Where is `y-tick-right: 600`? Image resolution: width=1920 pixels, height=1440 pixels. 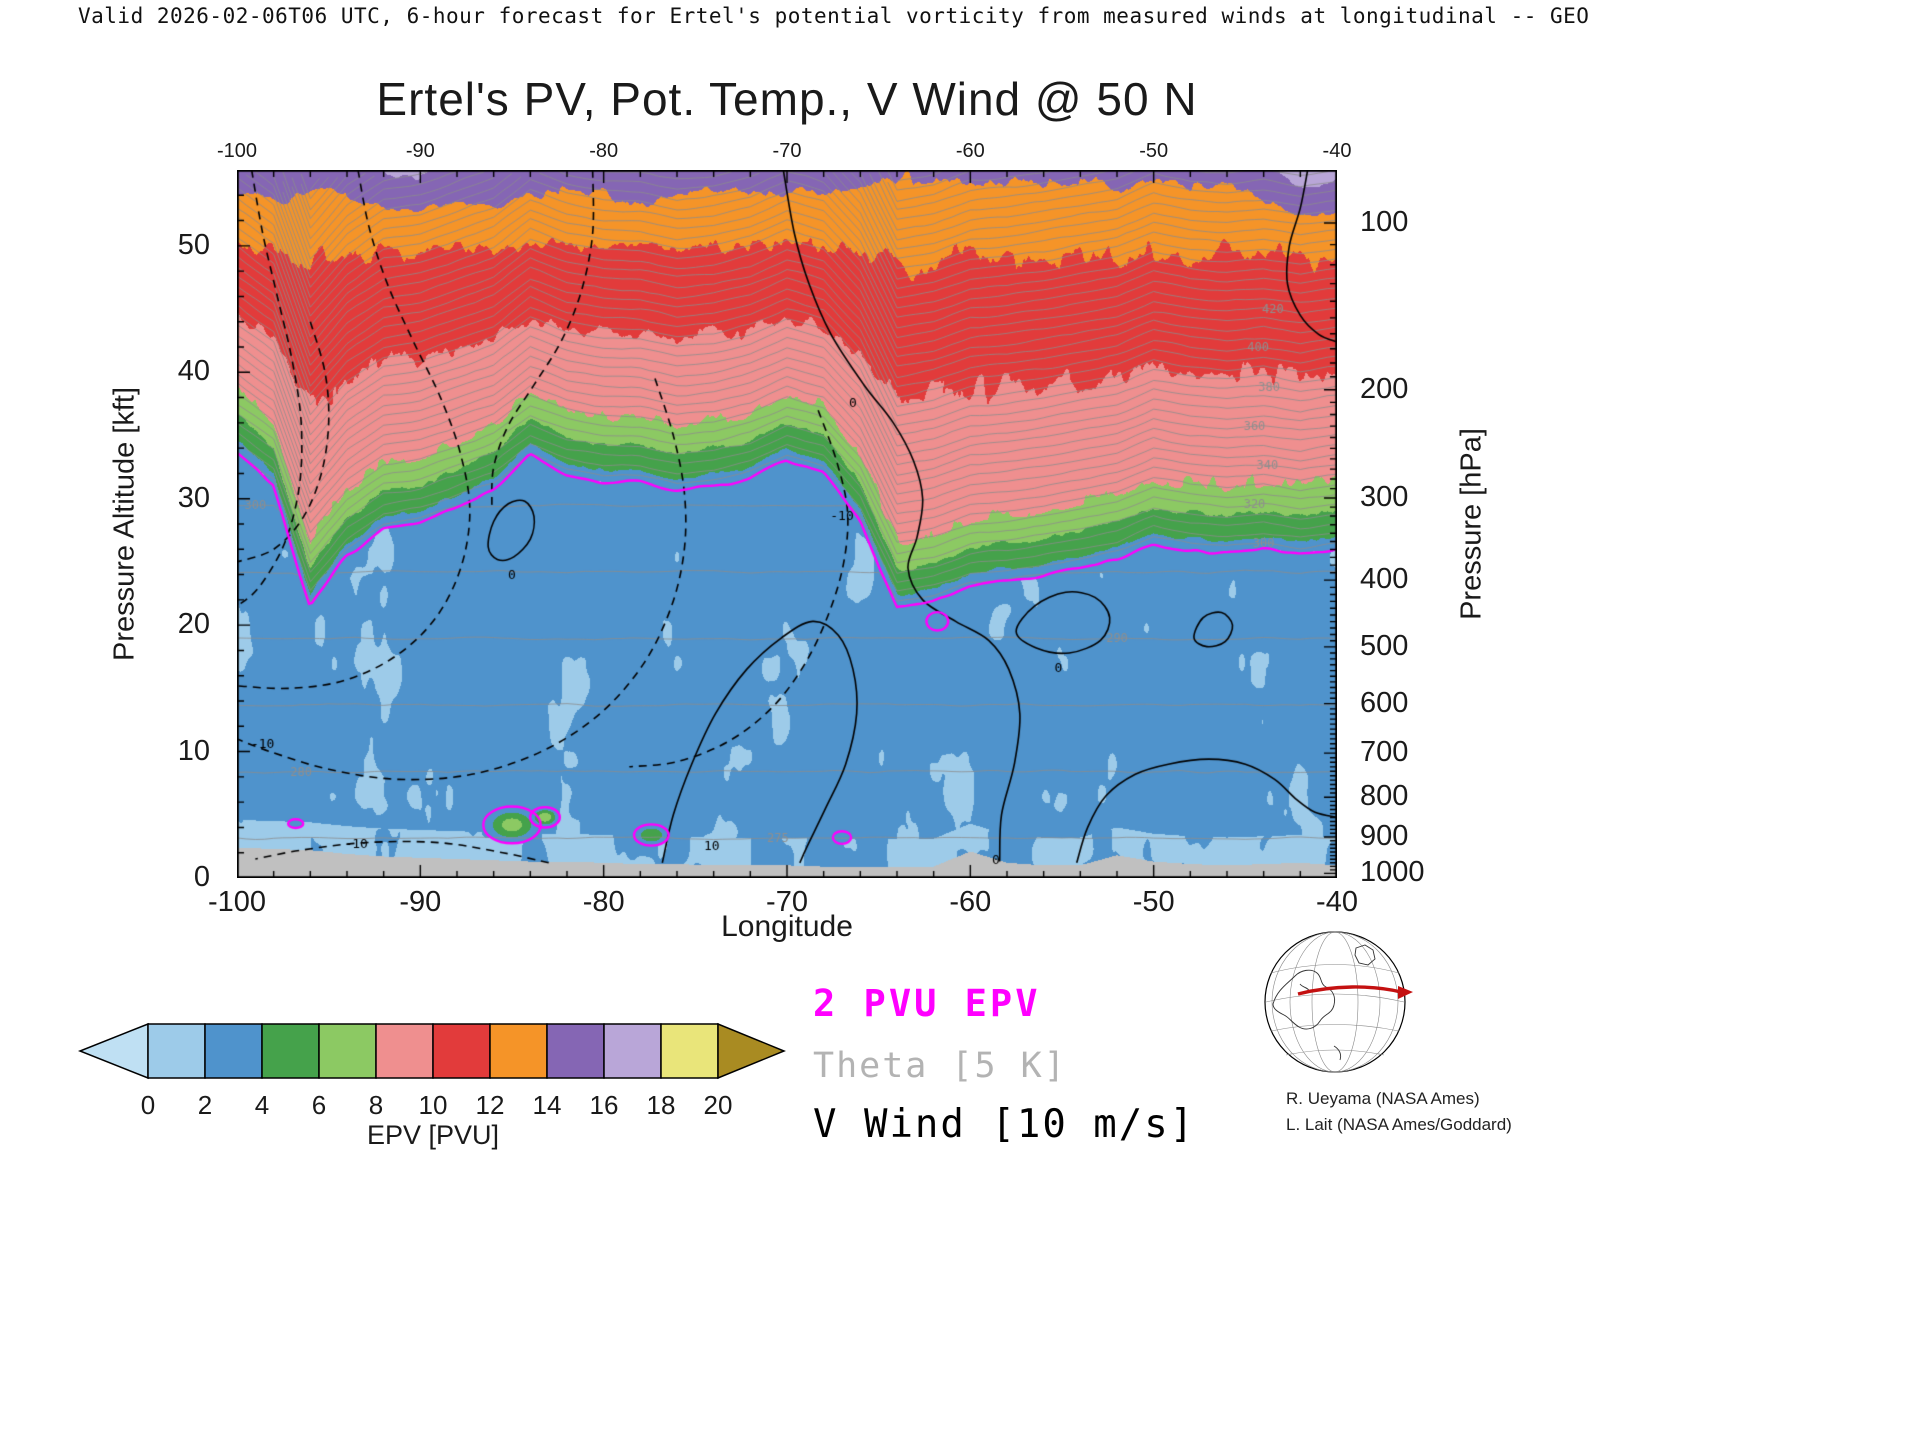
y-tick-right: 600 is located at coordinates (1384, 702).